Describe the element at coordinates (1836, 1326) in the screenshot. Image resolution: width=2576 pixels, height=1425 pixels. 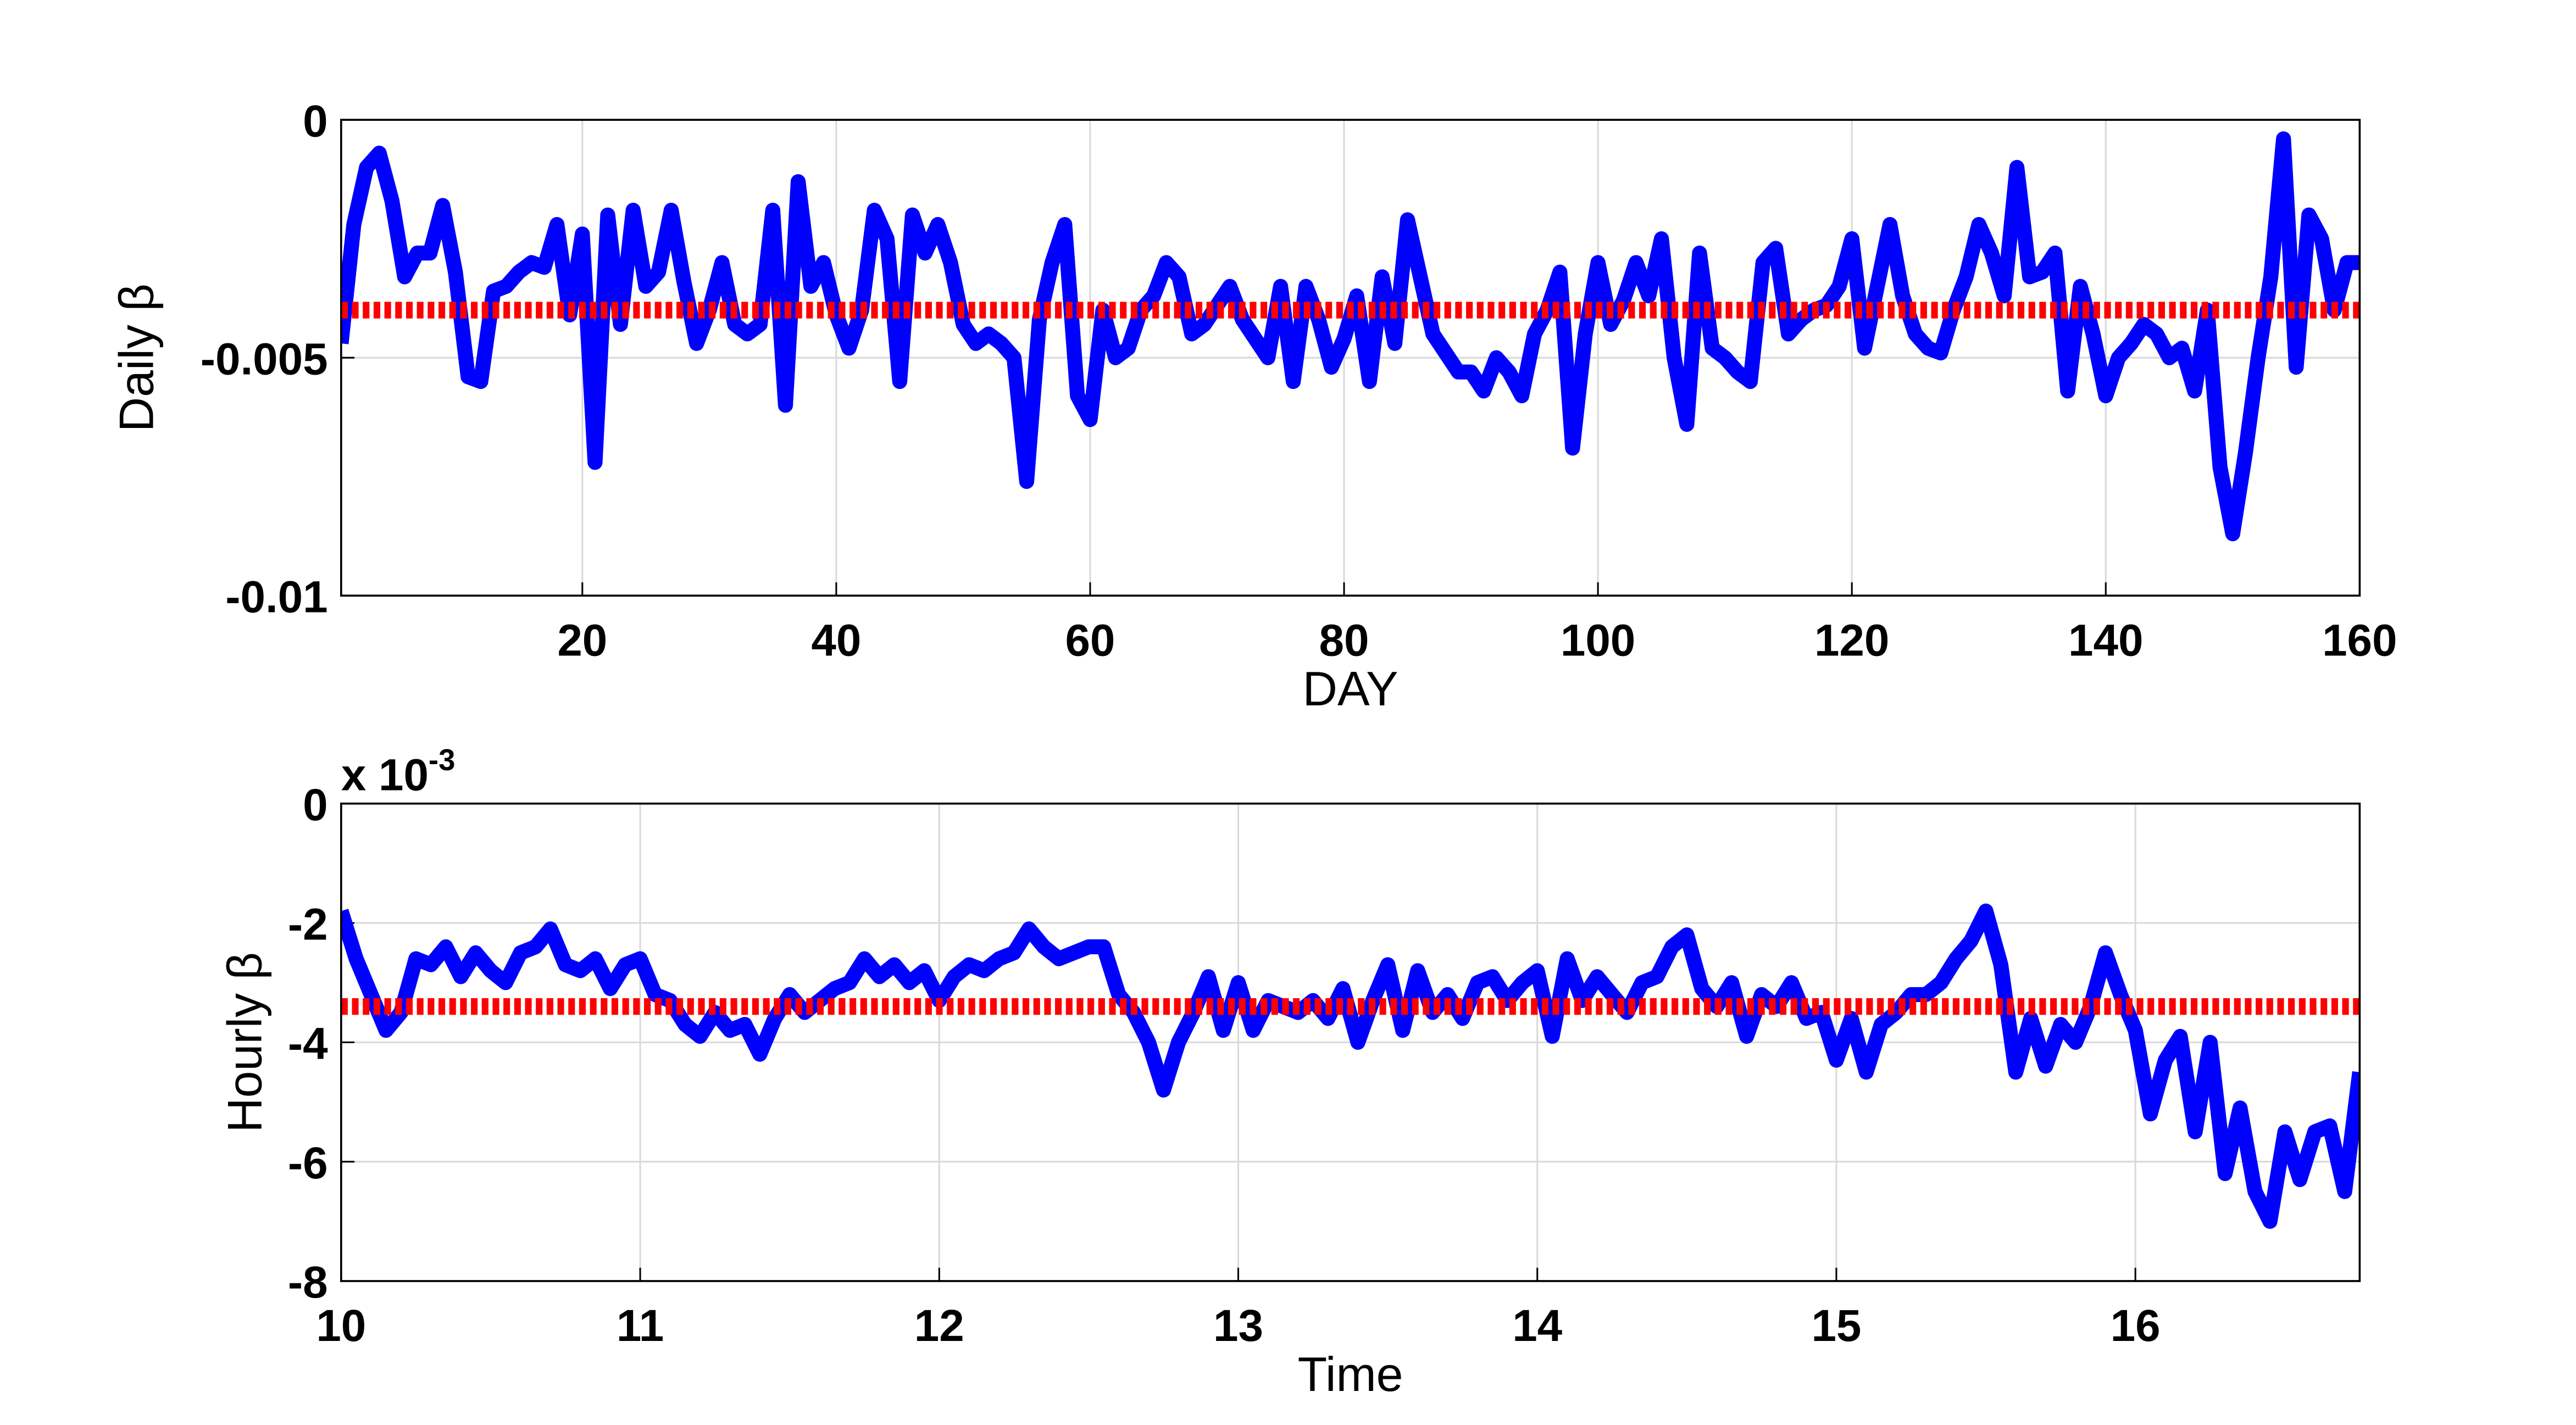
I see `x-tick-label: 15` at that location.